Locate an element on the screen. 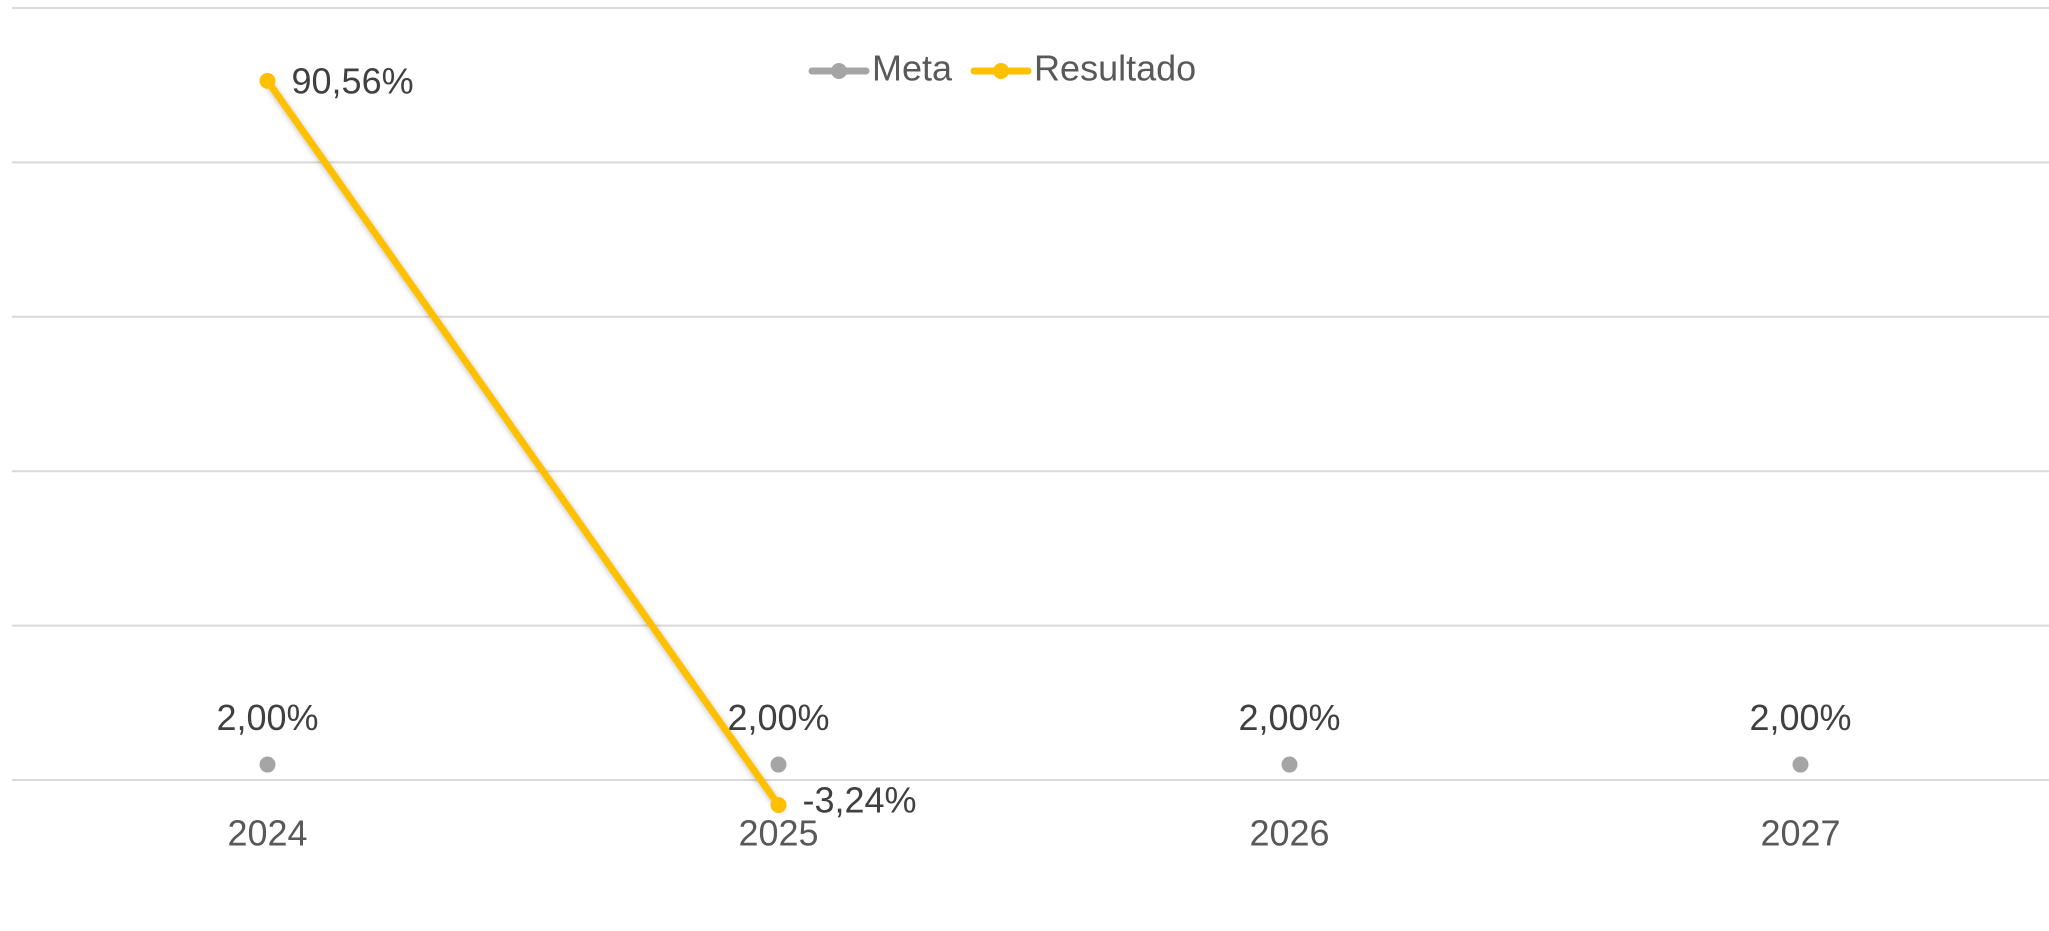  x-tick-label: 2025 is located at coordinates (778, 833).